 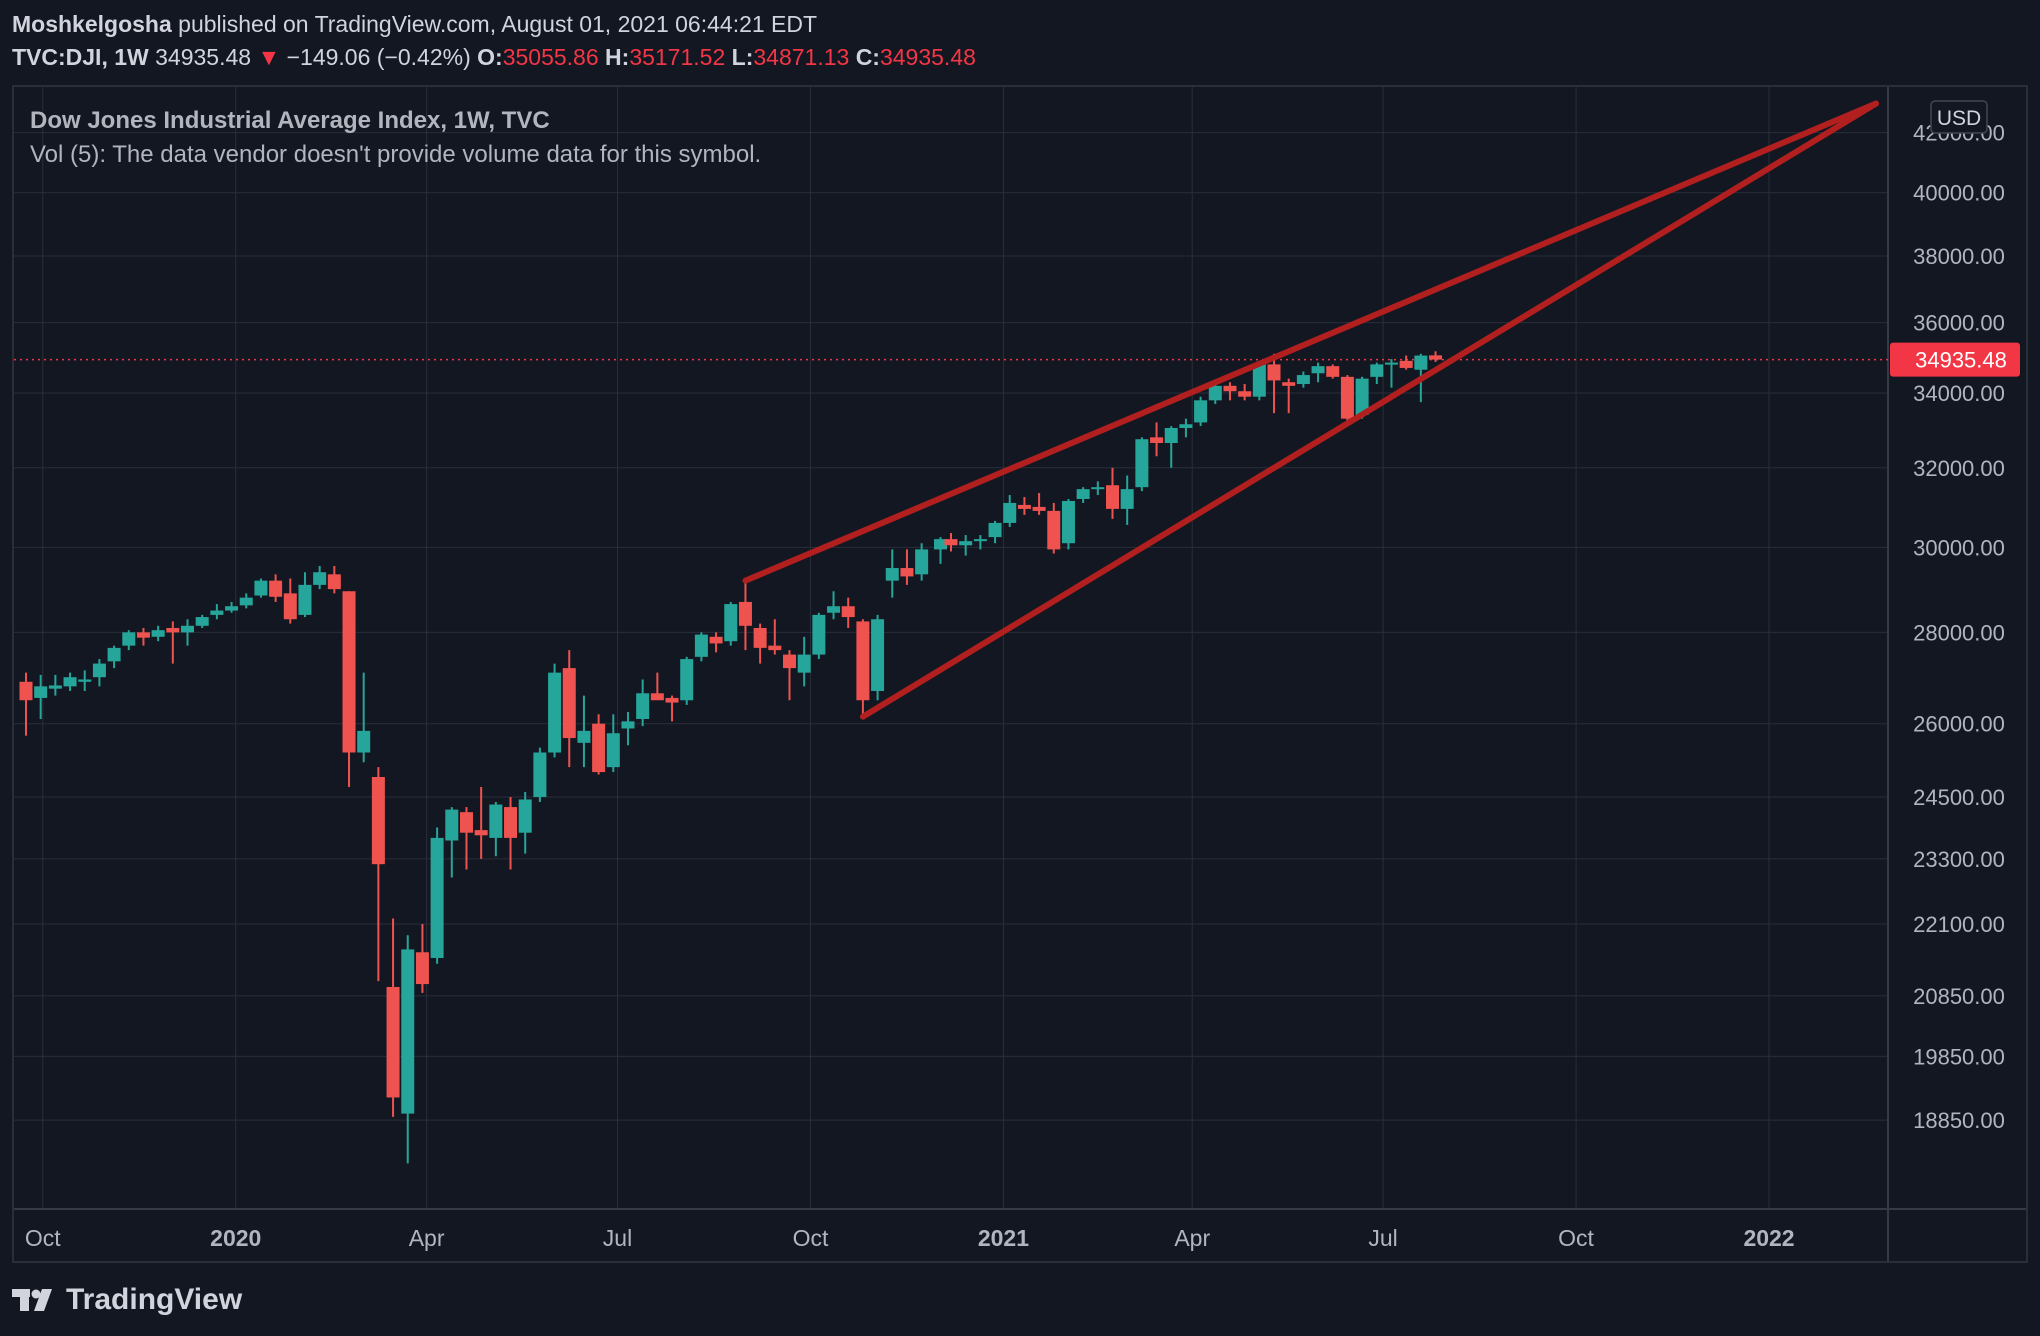 I want to click on brand-footer: TradingView, so click(x=127, y=1300).